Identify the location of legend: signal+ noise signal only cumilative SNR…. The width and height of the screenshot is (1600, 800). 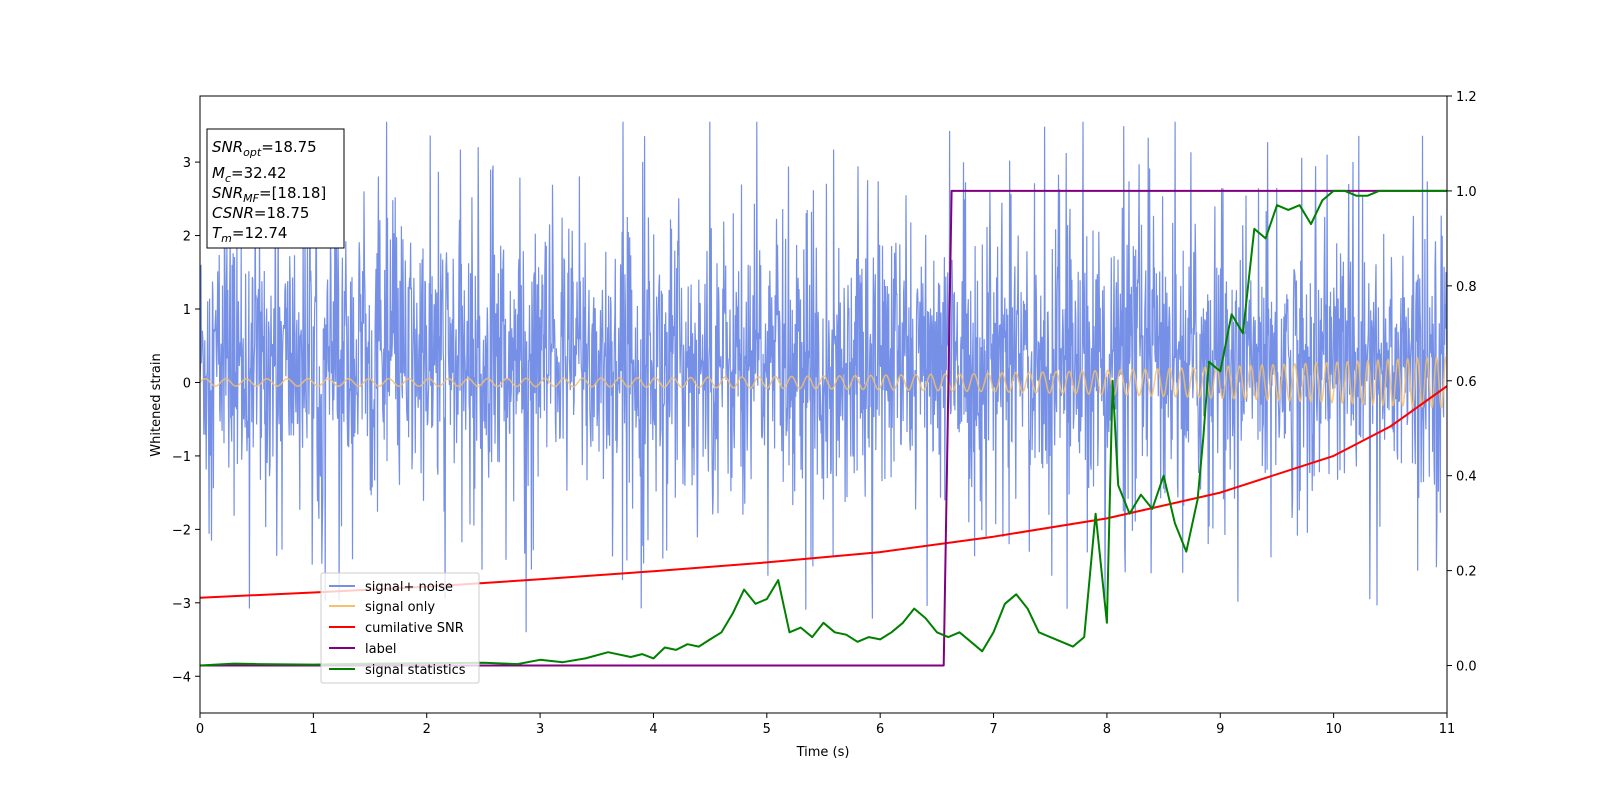
(400, 628).